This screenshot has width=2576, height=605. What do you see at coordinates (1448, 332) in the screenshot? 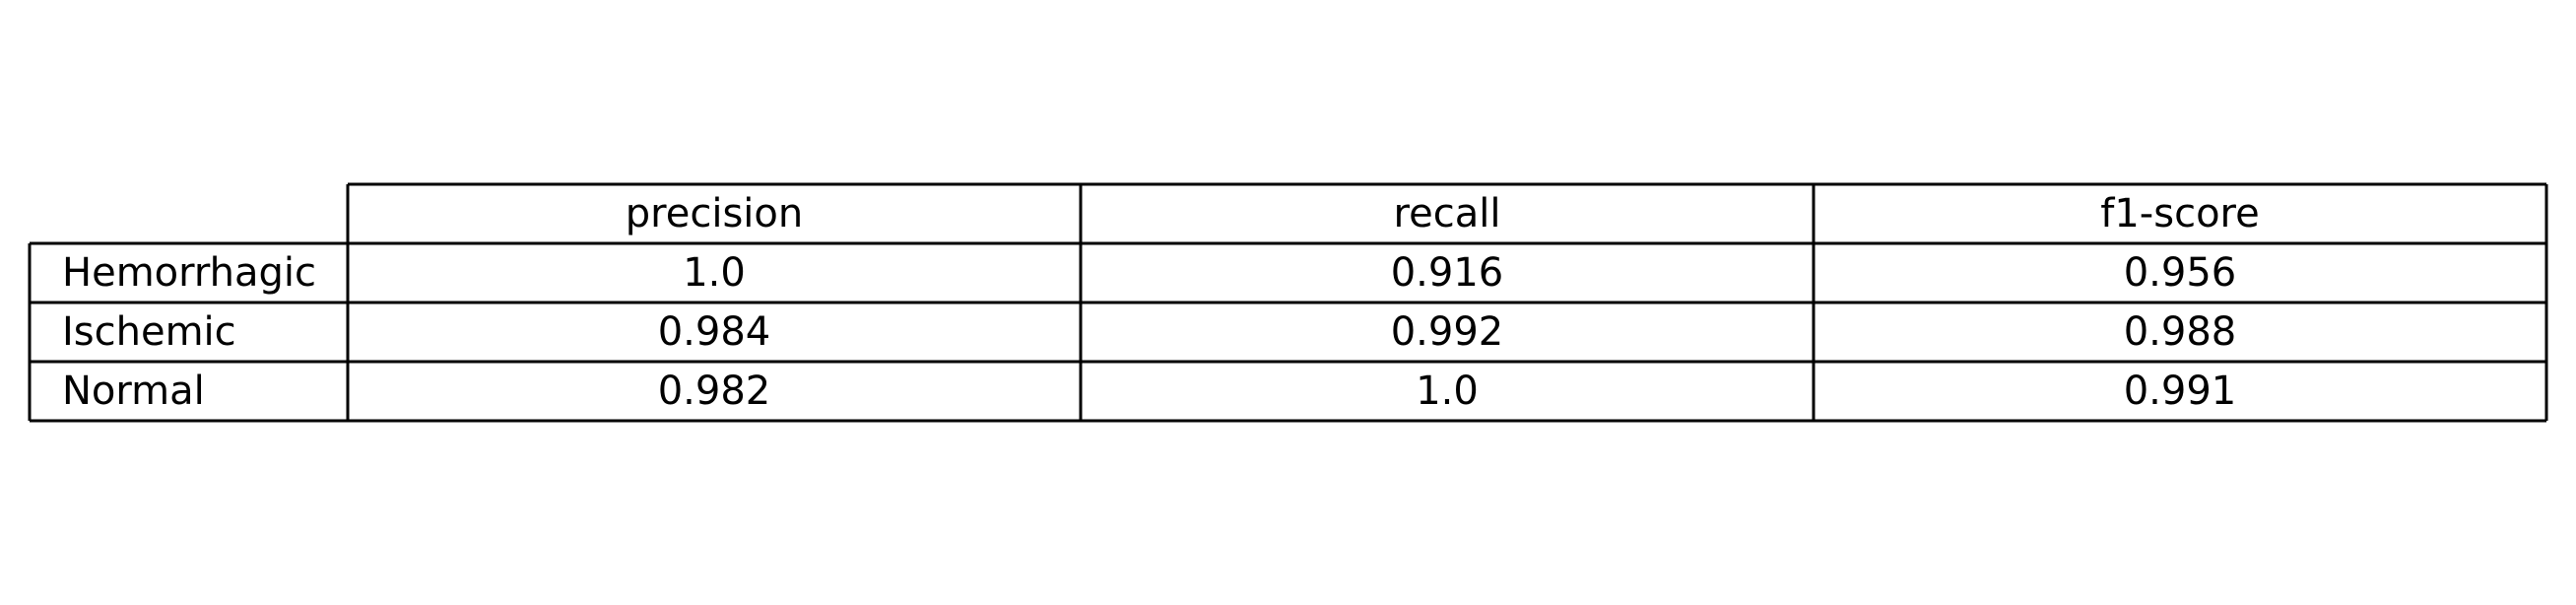
I see `table-cell-value: 0.992` at bounding box center [1448, 332].